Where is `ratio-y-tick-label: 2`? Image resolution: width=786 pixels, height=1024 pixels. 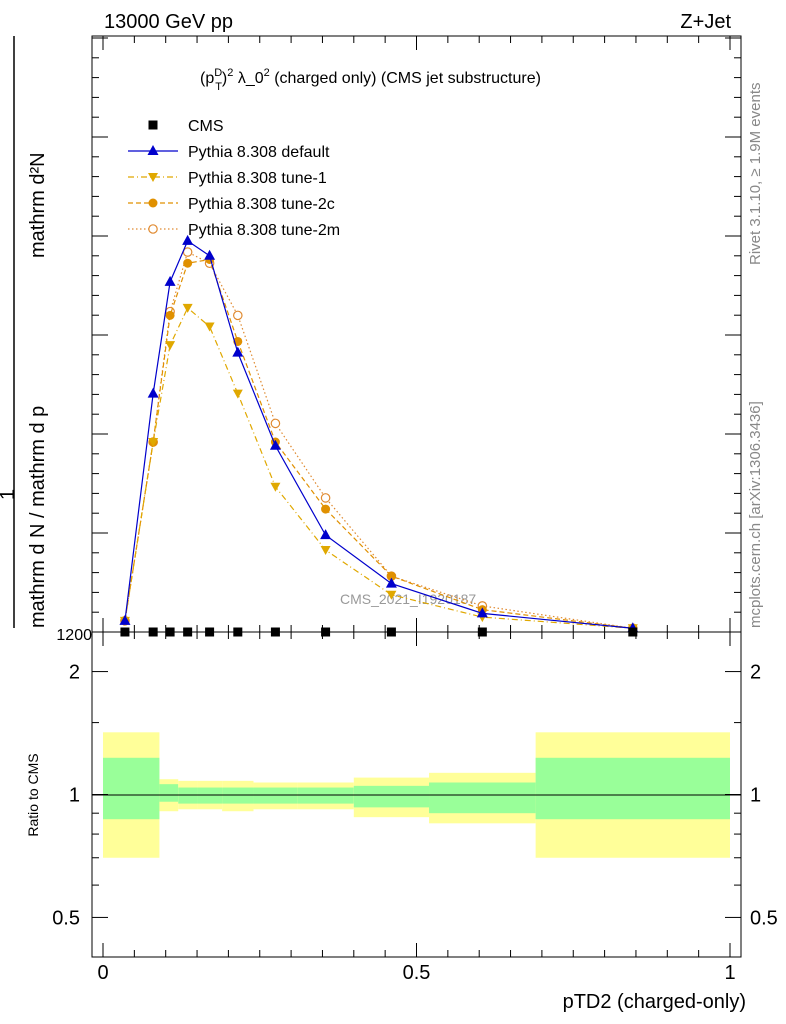 ratio-y-tick-label: 2 is located at coordinates (74, 673).